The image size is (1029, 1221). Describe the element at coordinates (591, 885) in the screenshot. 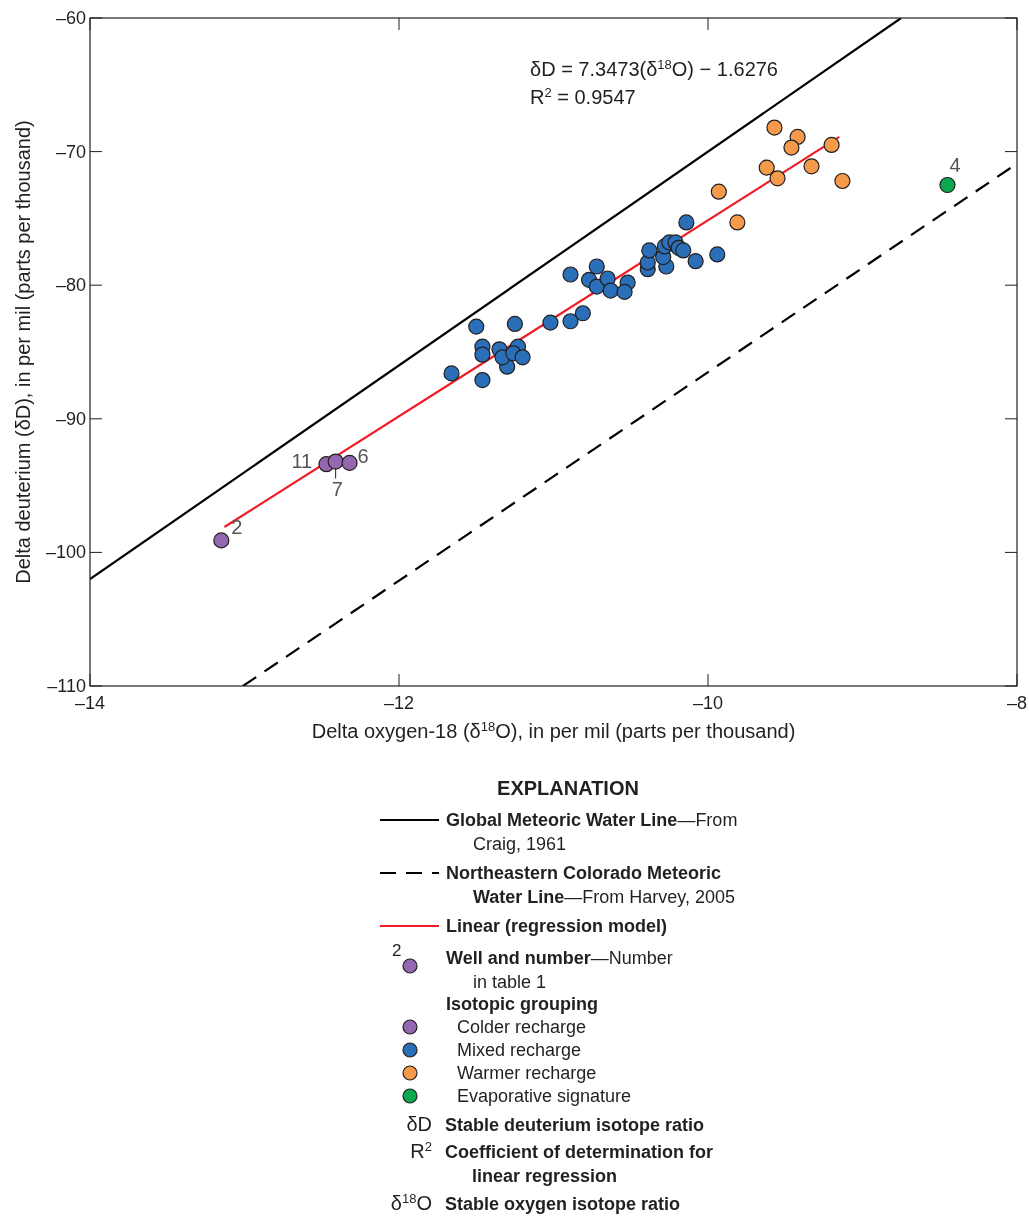

I see `legend-label: Northeastern Colorado Meteoric Water Line—From Harvey, 2005` at that location.